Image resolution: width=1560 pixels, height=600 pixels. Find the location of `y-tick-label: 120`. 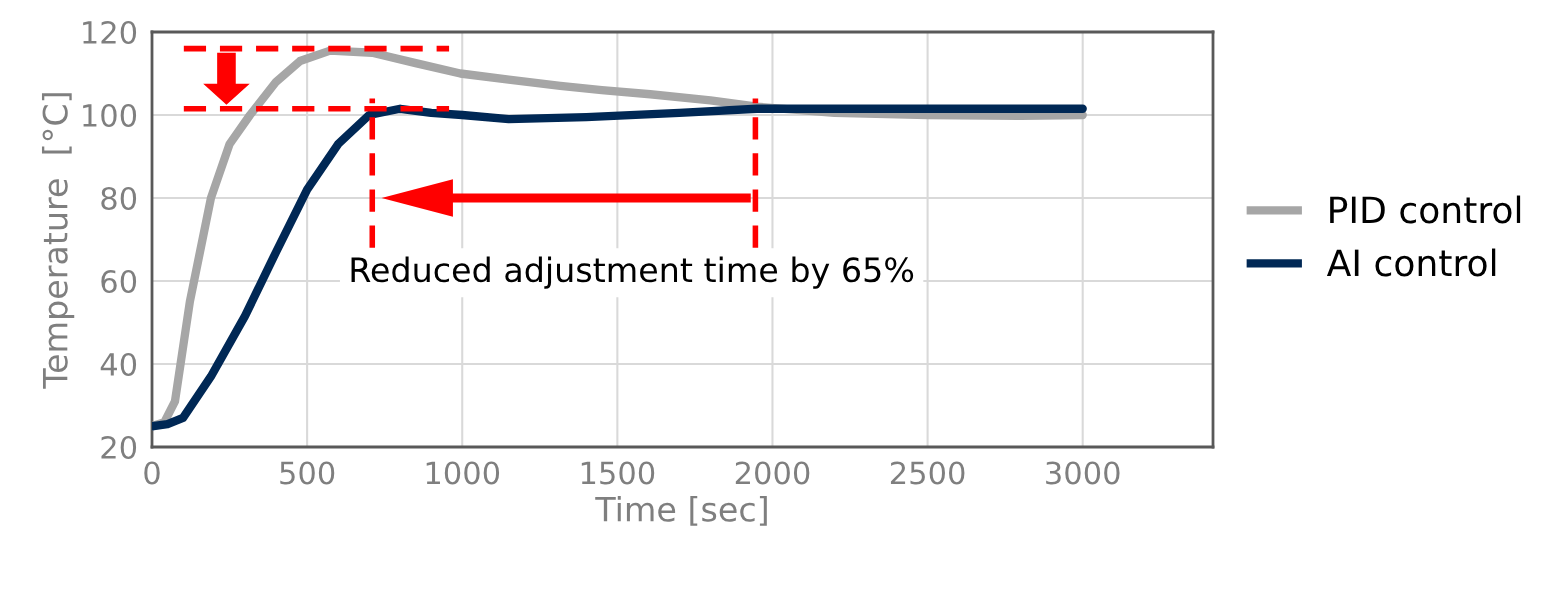

y-tick-label: 120 is located at coordinates (110, 32).